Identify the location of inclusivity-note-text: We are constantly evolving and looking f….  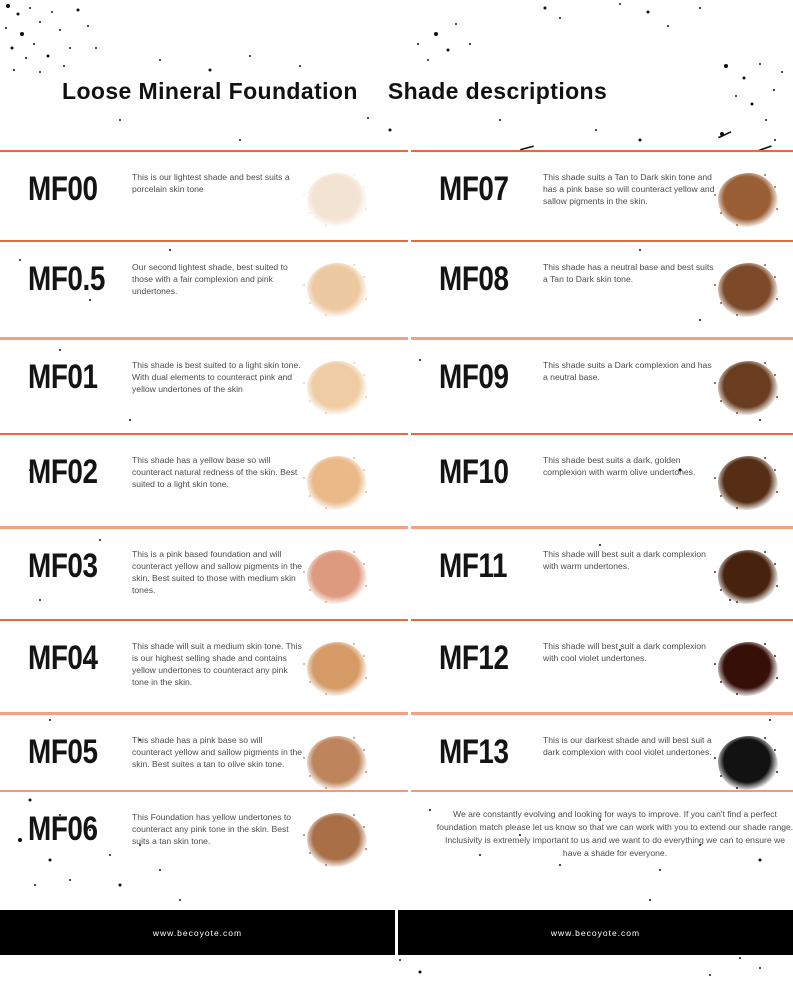
(614, 833).